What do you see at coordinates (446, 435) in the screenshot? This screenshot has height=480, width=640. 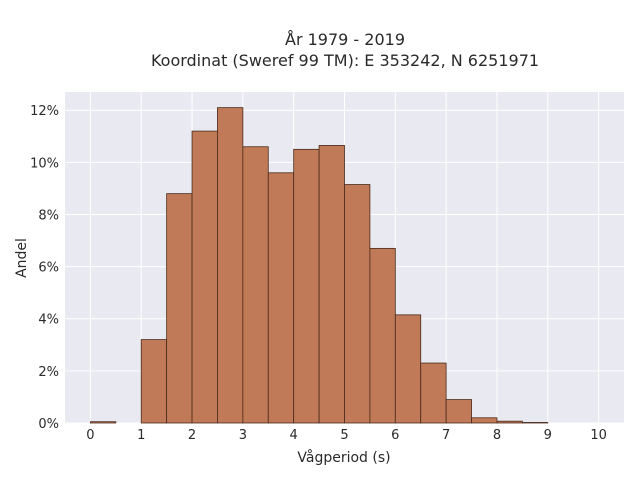 I see `x-tick-label: 7` at bounding box center [446, 435].